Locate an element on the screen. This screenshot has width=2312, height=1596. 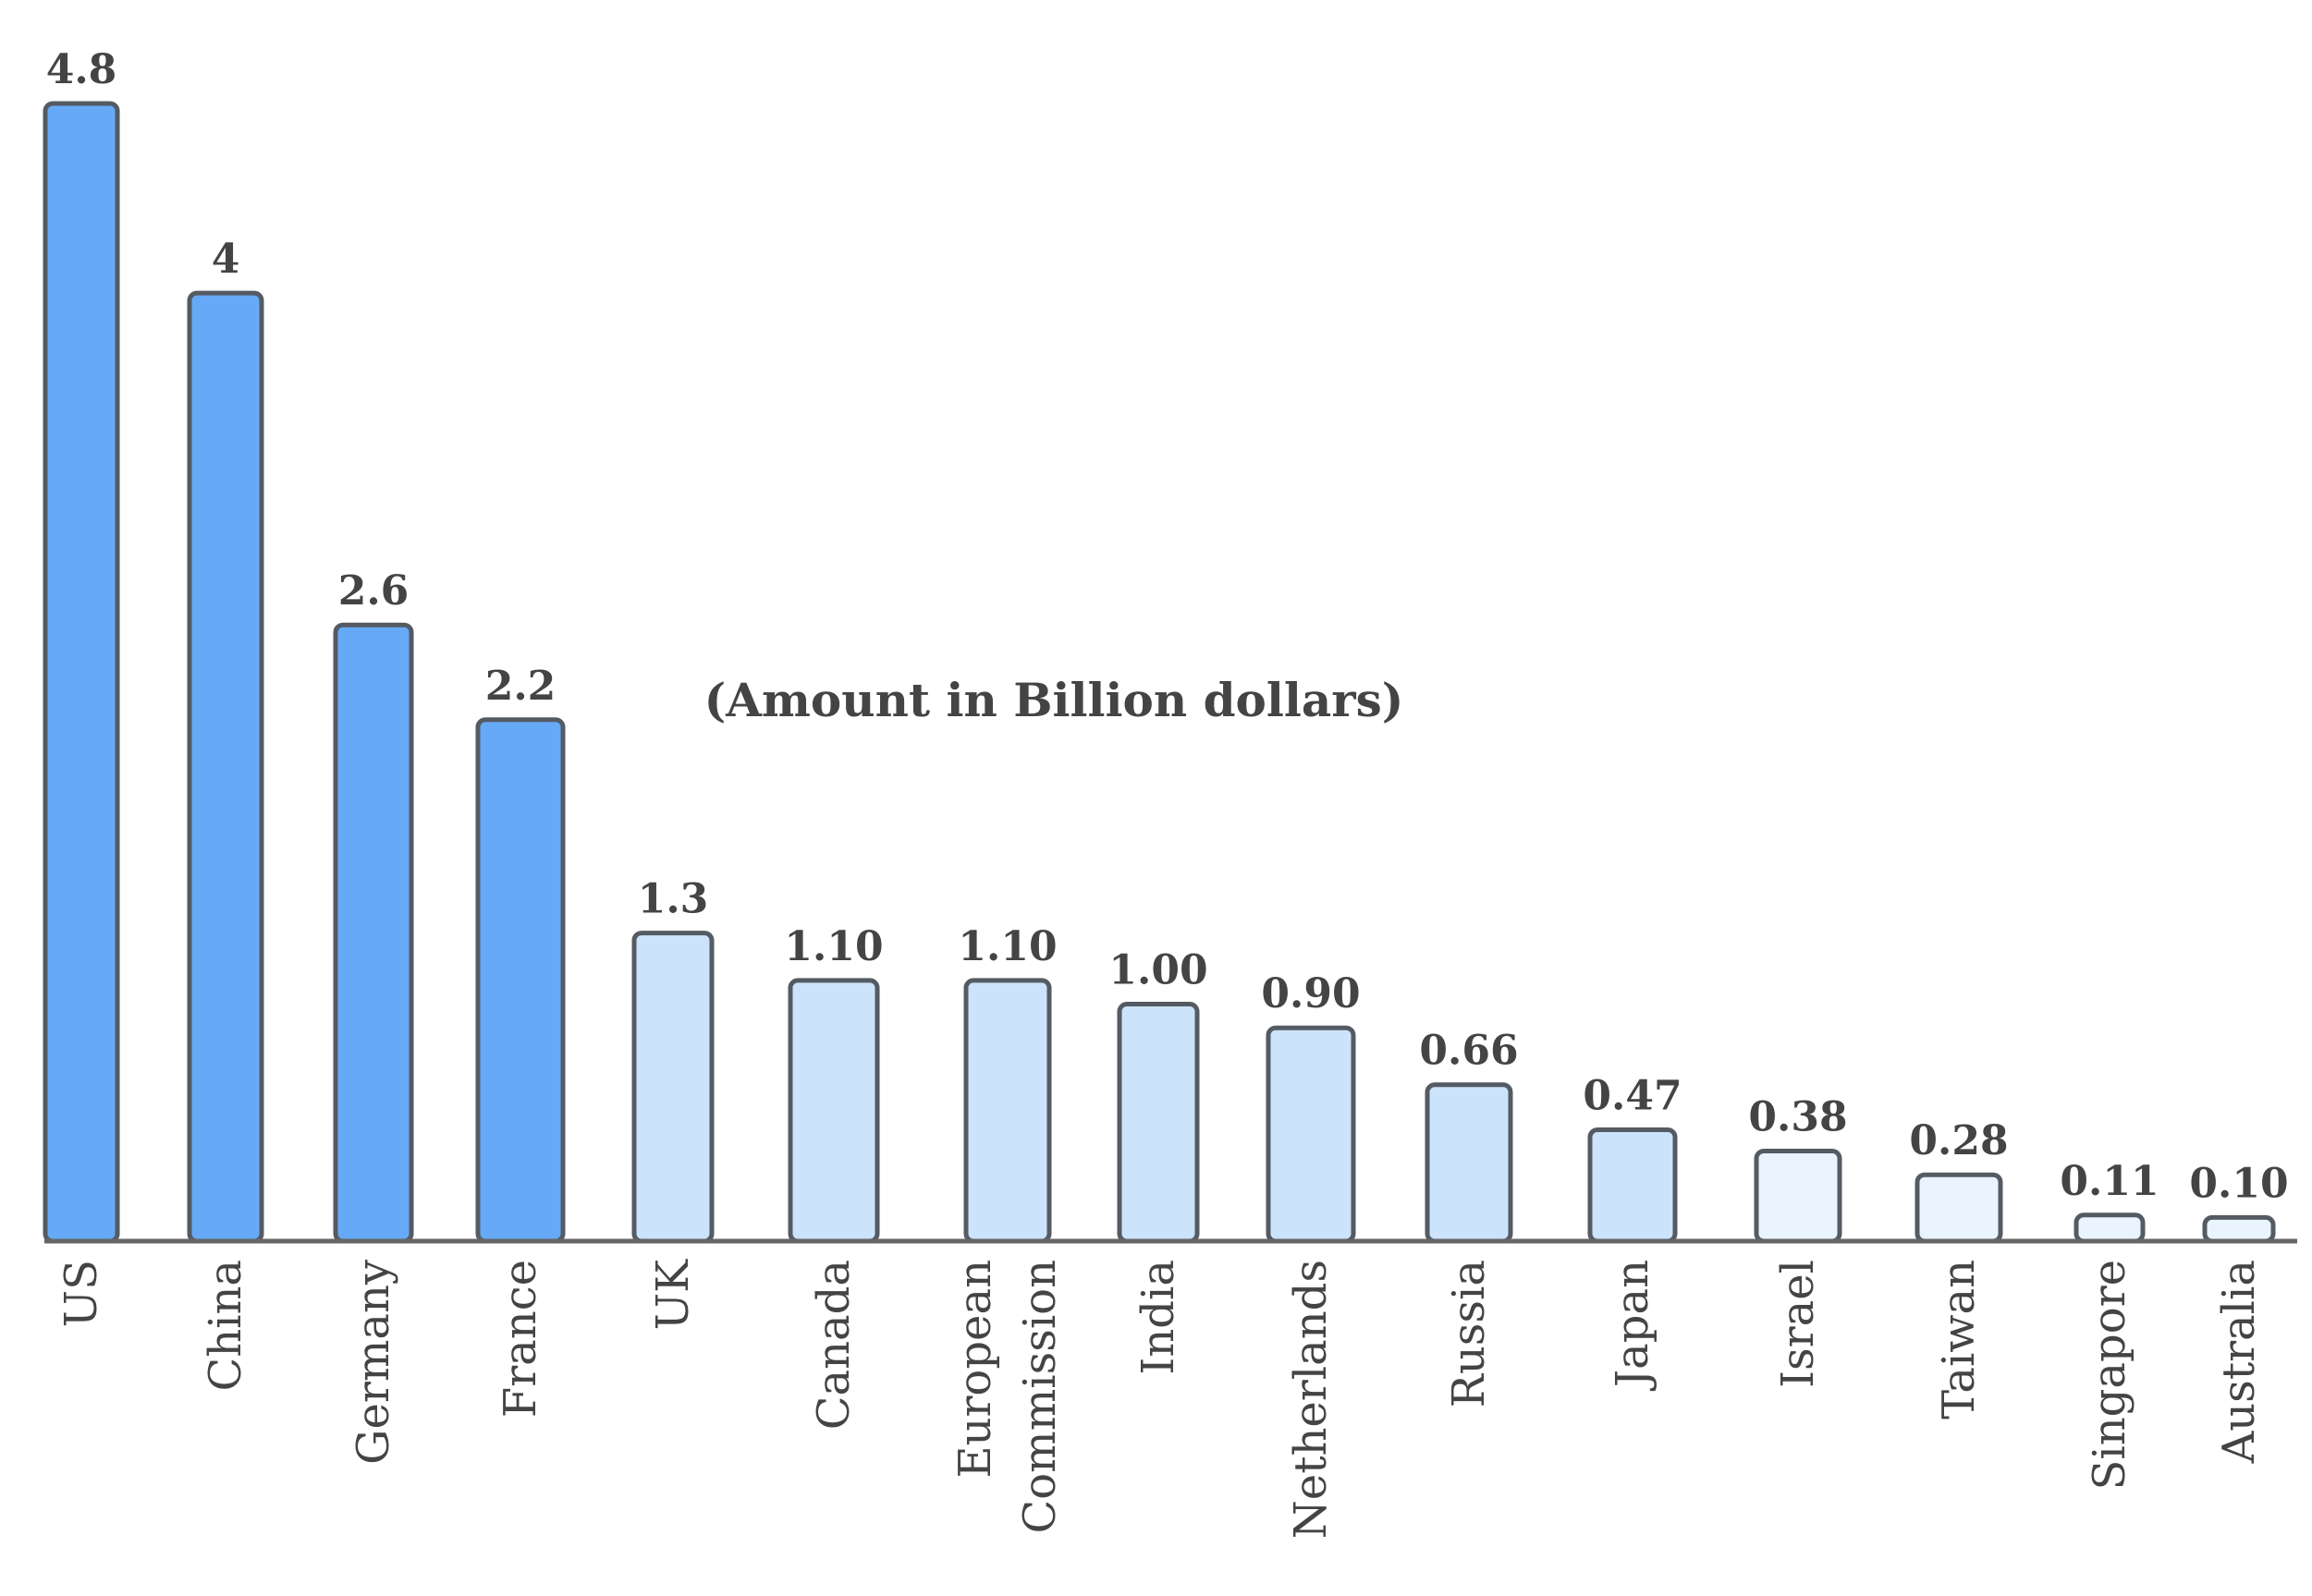
bar-value-label: 4.8 is located at coordinates (81, 69).